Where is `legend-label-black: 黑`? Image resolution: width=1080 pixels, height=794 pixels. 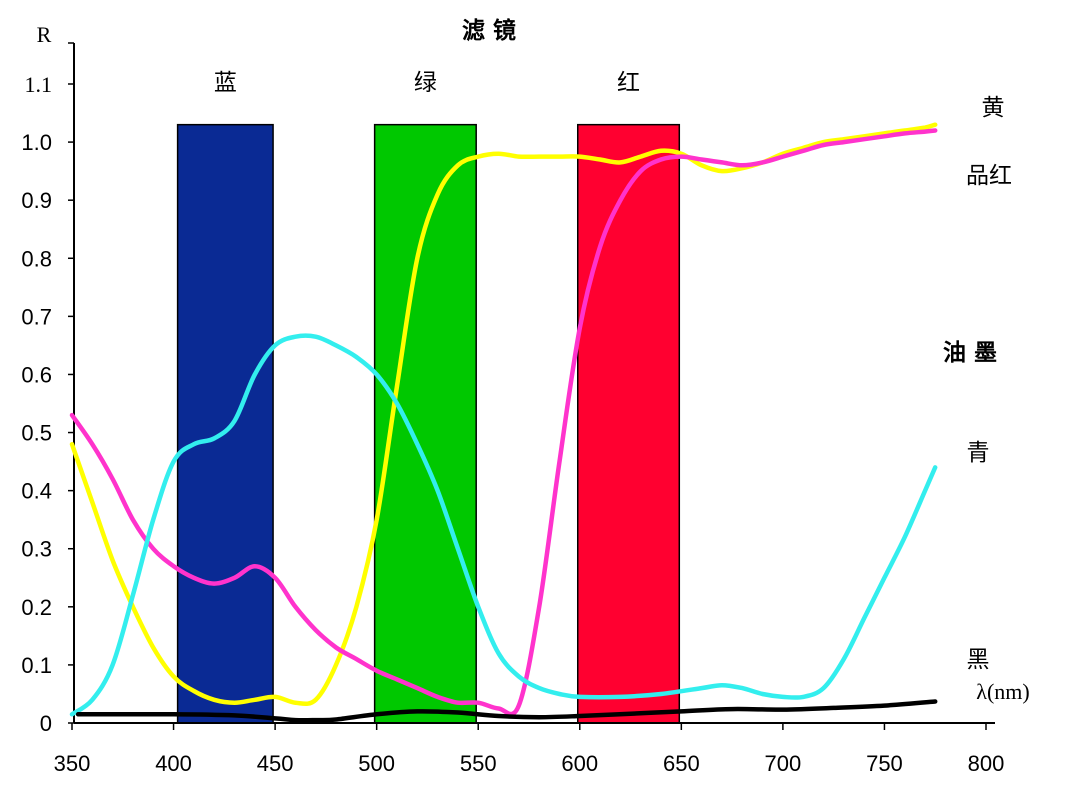
legend-label-black: 黑 is located at coordinates (978, 660).